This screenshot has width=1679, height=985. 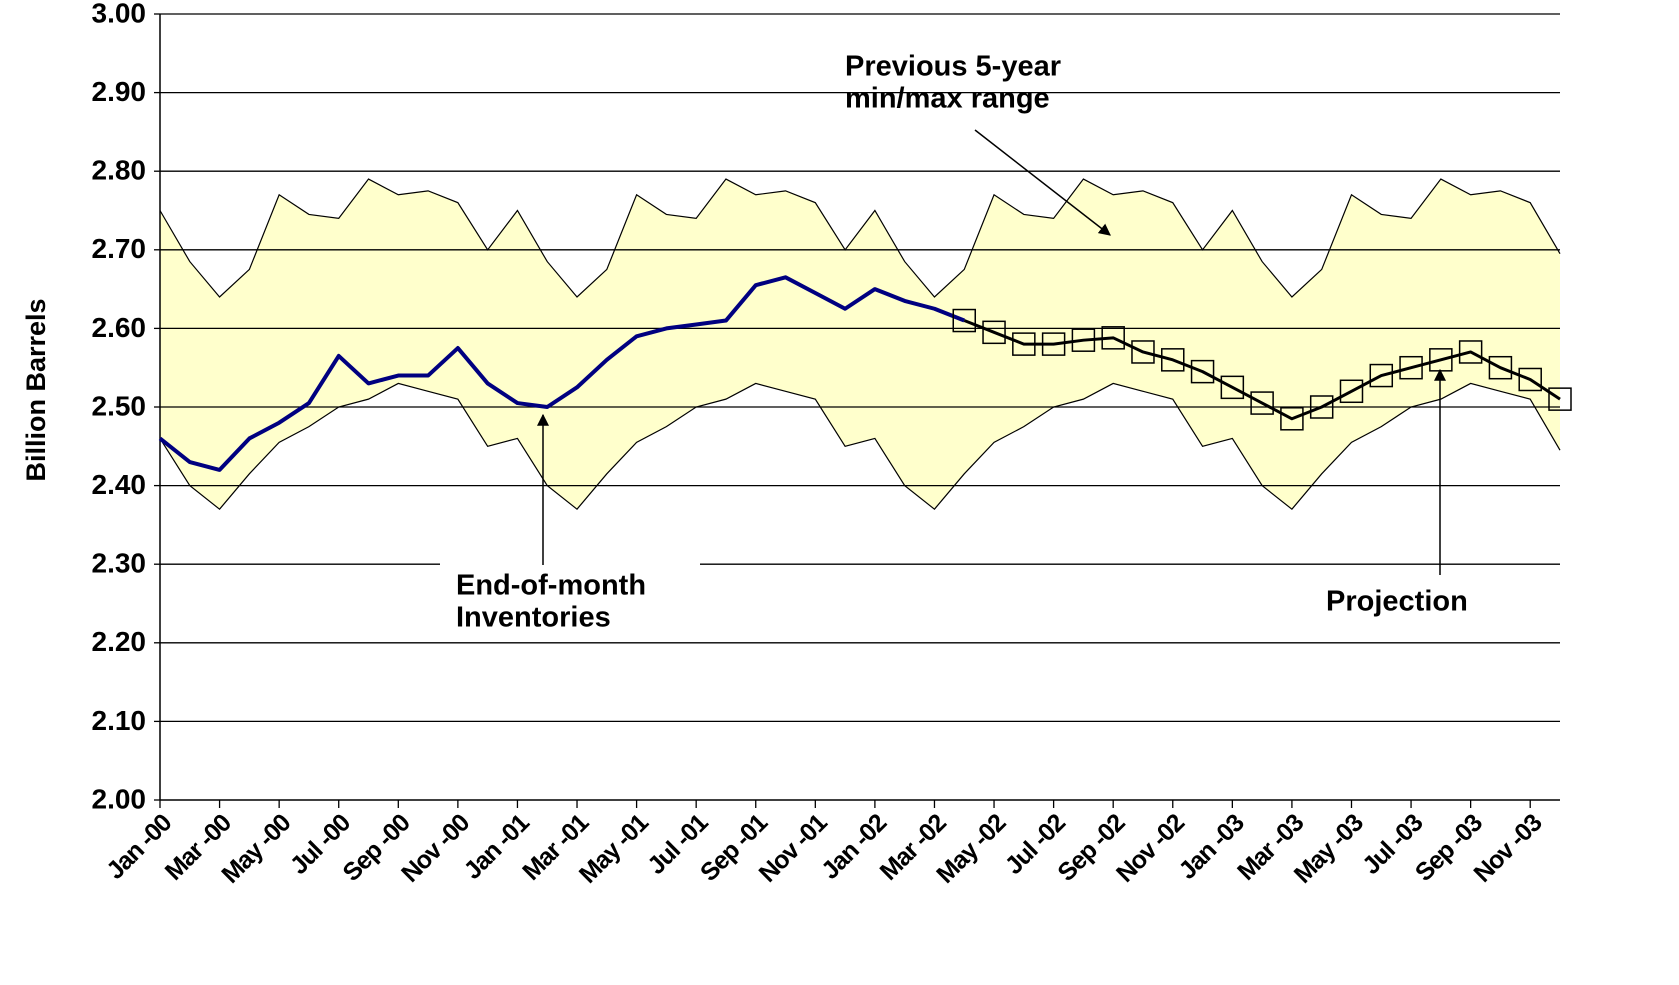 I want to click on annotation-arrow, so click(x=1042, y=182).